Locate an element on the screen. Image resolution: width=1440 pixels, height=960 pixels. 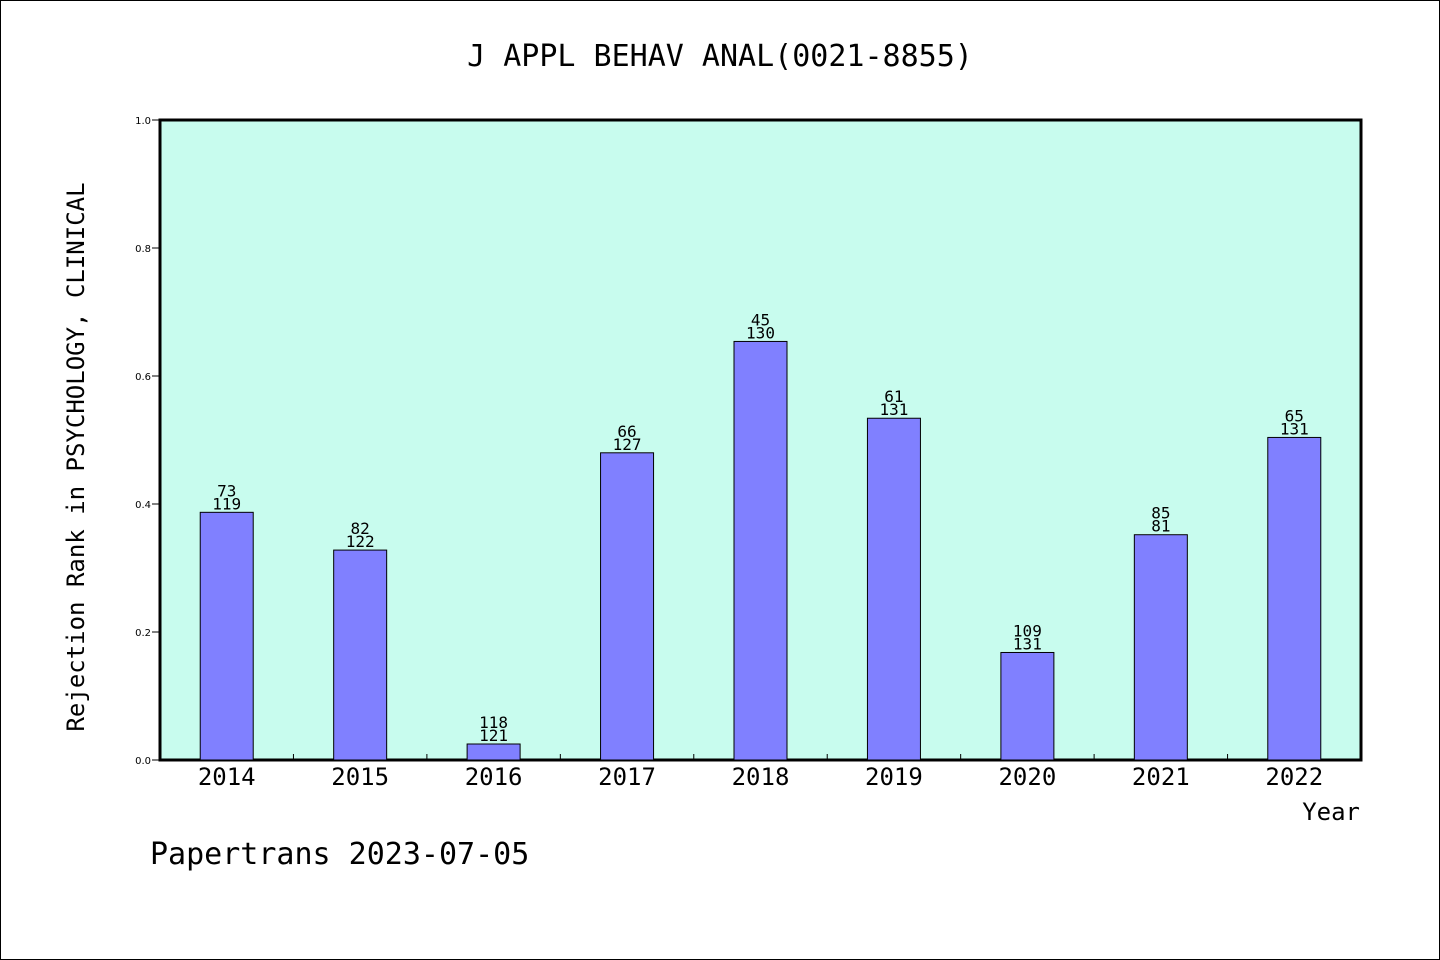
bar-rank-label: 66 is located at coordinates (626, 431).